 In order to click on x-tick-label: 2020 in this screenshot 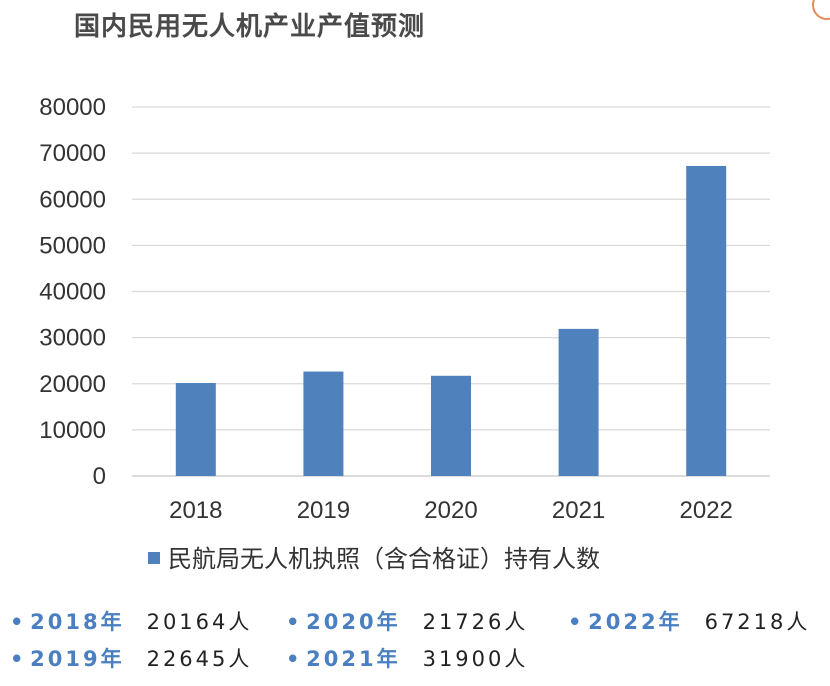, I will do `click(450, 510)`.